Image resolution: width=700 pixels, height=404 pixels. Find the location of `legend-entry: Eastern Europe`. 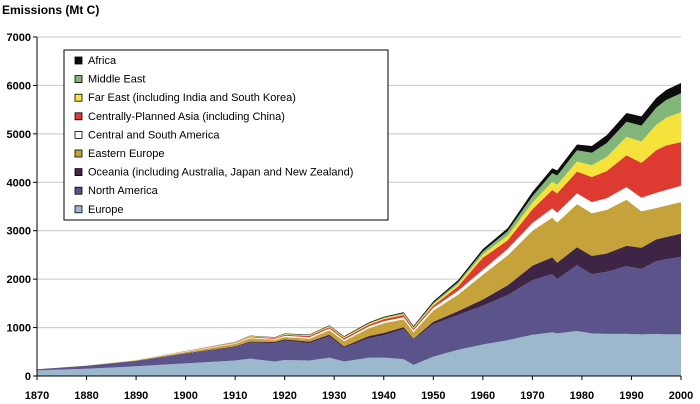

legend-entry: Eastern Europe is located at coordinates (126, 154).